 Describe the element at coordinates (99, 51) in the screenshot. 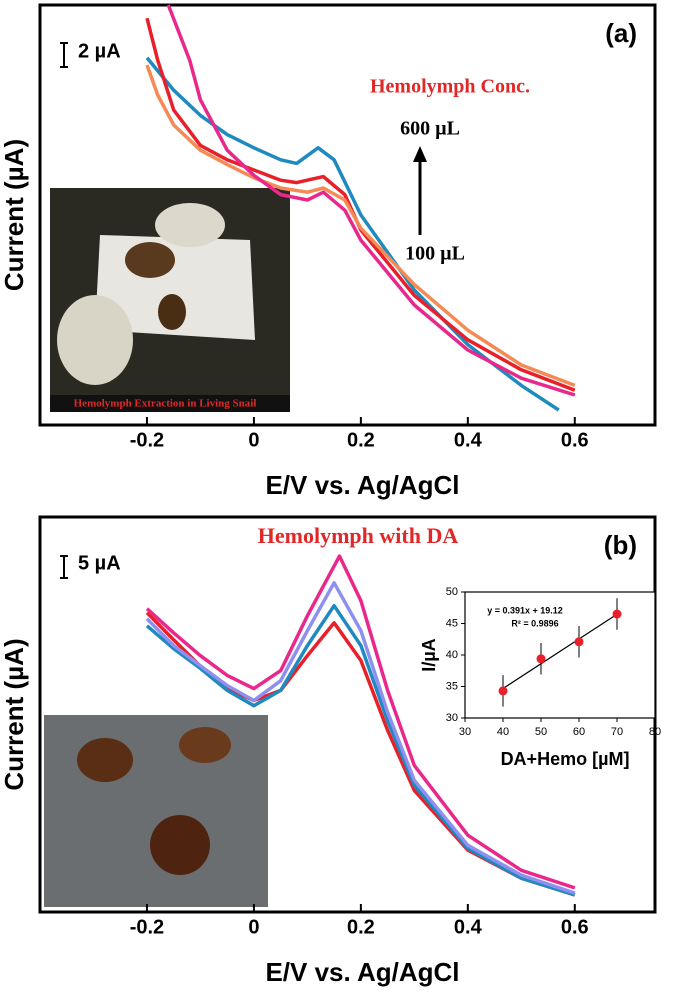

I see `scale-bar-label: 2 µA` at that location.